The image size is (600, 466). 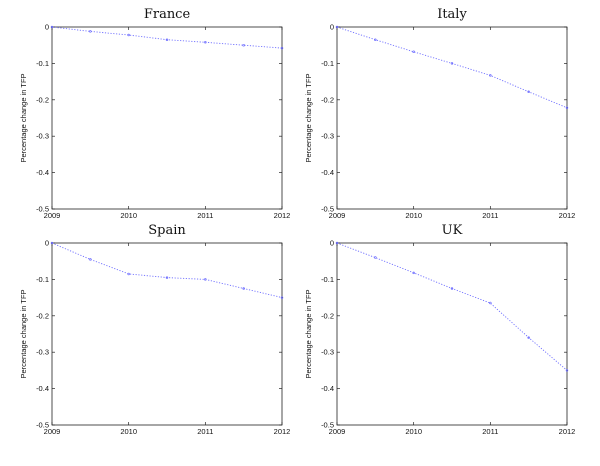 I want to click on panel-title: UK, so click(x=452, y=230).